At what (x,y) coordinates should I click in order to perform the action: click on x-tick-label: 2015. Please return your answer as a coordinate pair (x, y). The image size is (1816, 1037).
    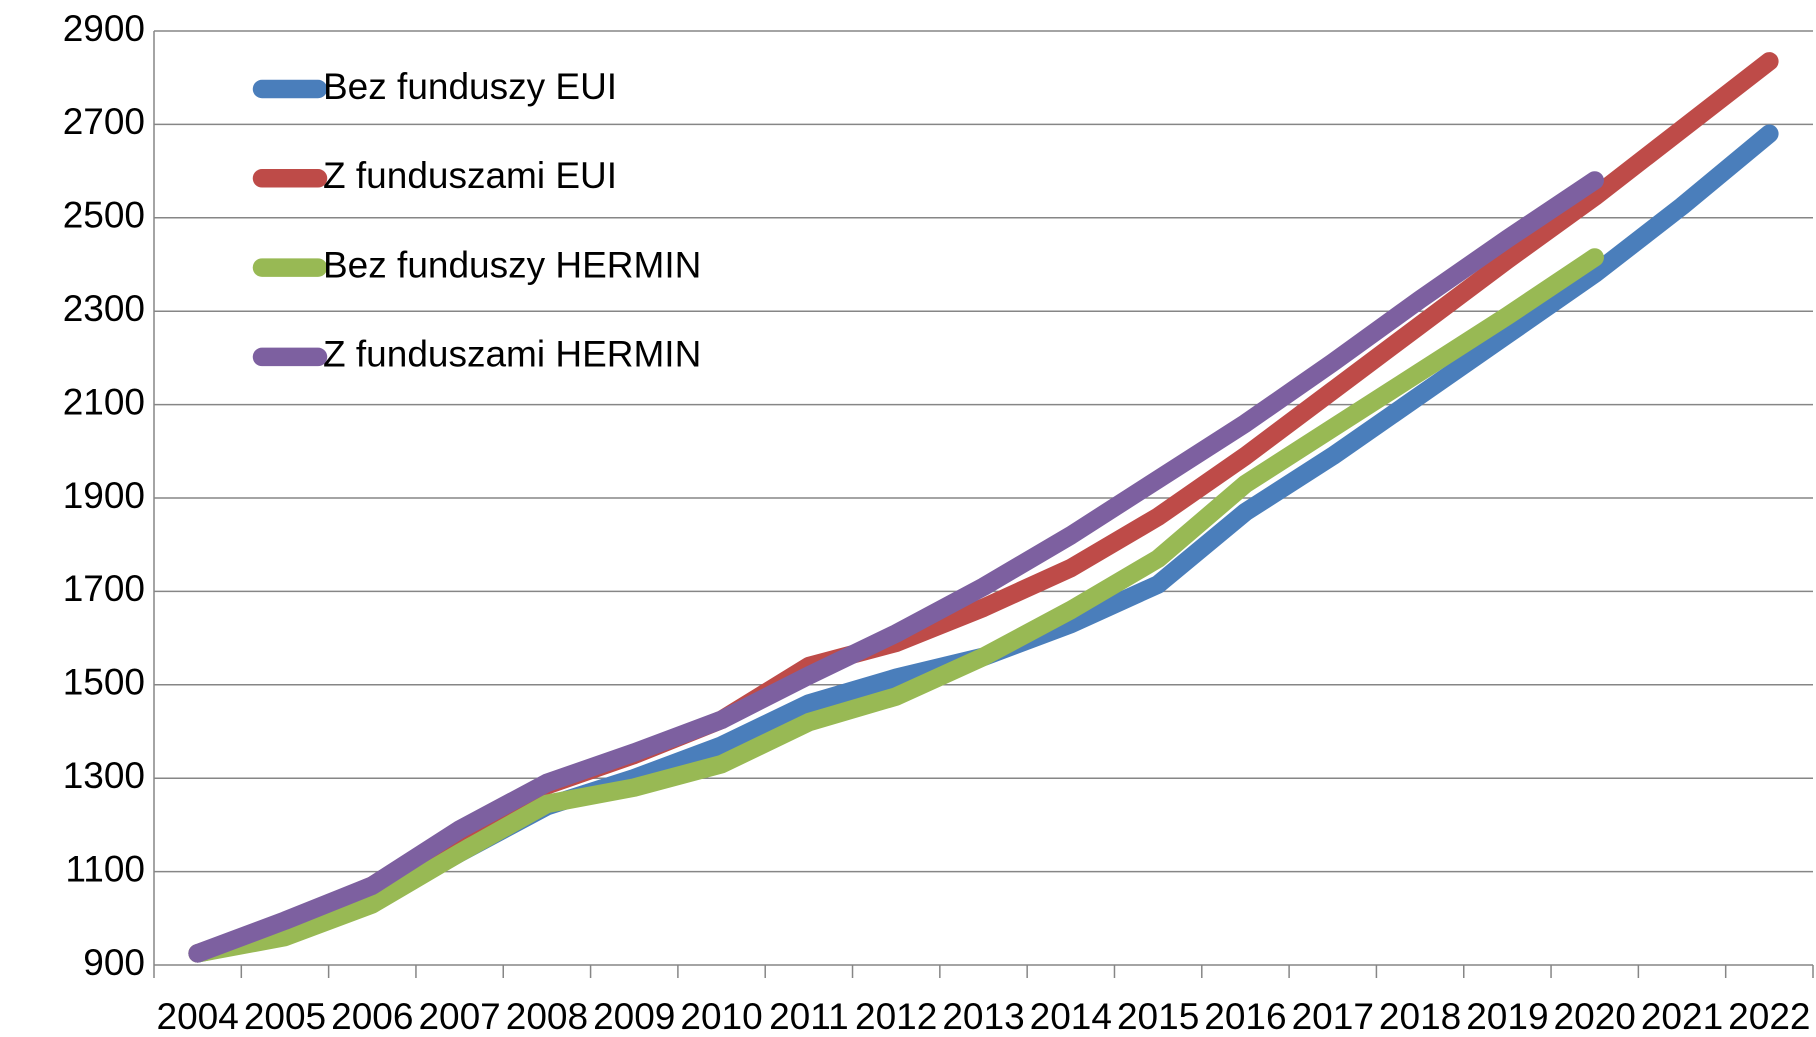
    Looking at the image, I should click on (1158, 1016).